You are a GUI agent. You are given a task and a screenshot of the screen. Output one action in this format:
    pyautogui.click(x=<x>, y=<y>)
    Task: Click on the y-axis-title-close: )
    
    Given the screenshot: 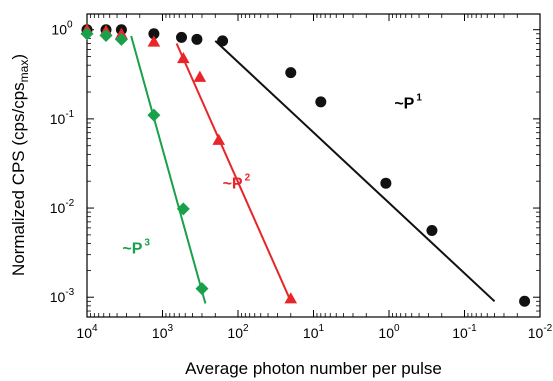 What is the action you would take?
    pyautogui.click(x=18, y=57)
    